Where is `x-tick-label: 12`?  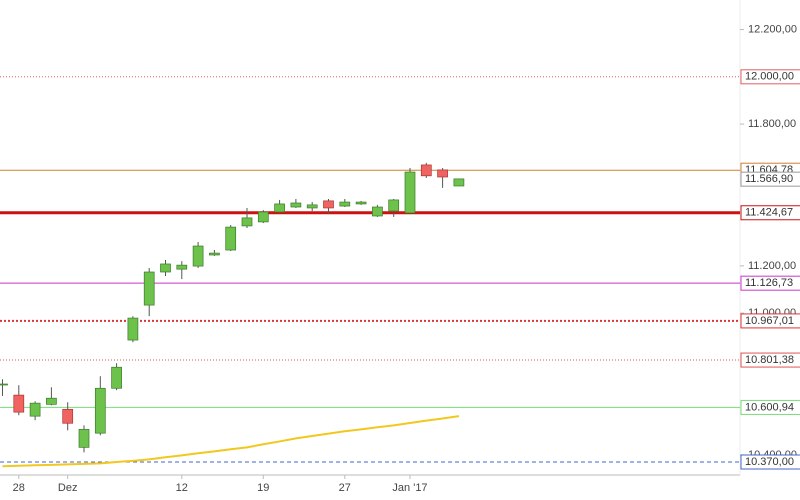
x-tick-label: 12 is located at coordinates (182, 488).